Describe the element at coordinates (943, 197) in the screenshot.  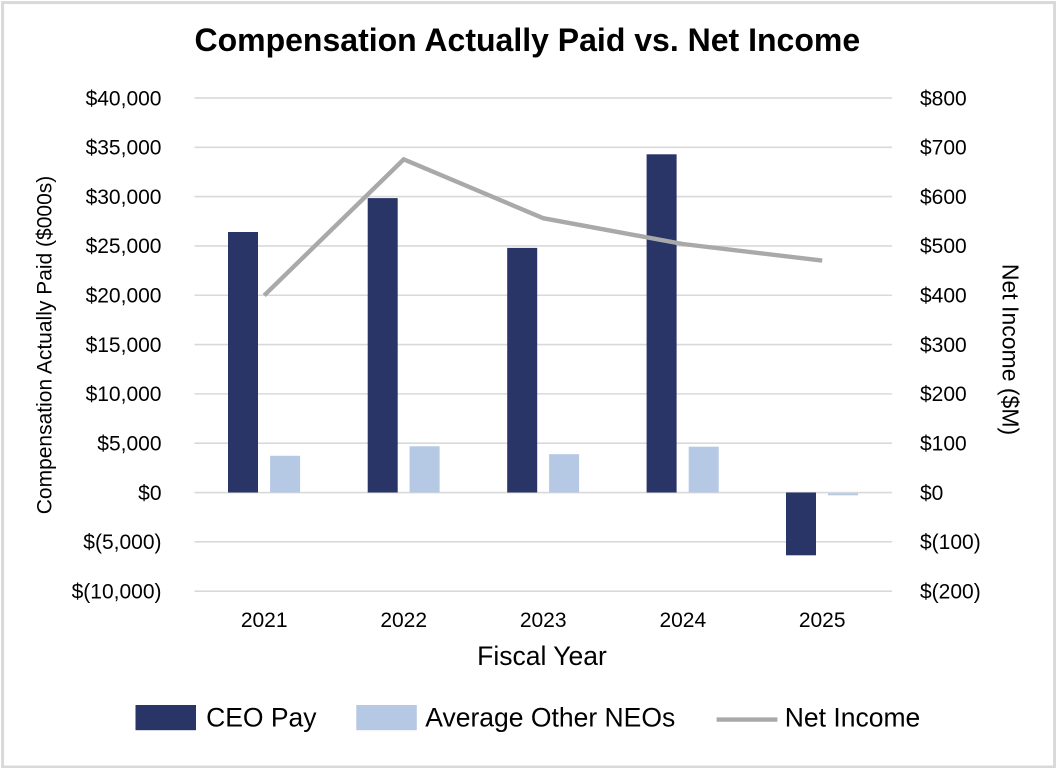
I see `svg-text: $600` at that location.